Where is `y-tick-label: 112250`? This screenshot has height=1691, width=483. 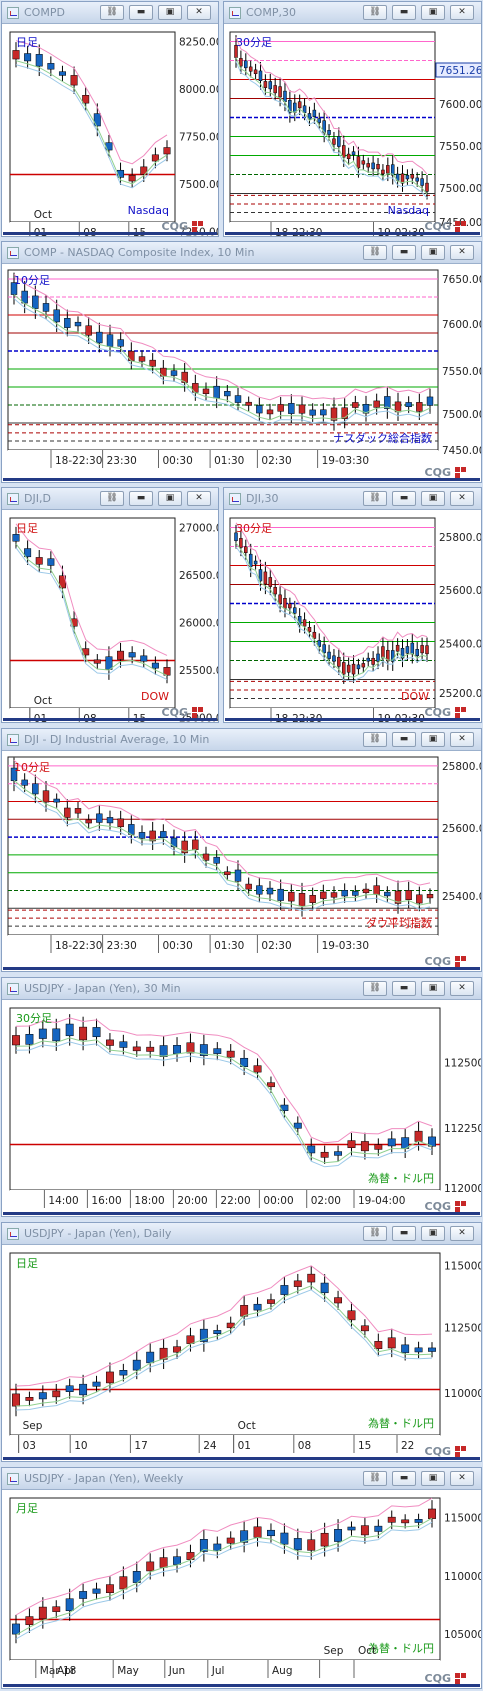 y-tick-label: 112250 is located at coordinates (462, 1129).